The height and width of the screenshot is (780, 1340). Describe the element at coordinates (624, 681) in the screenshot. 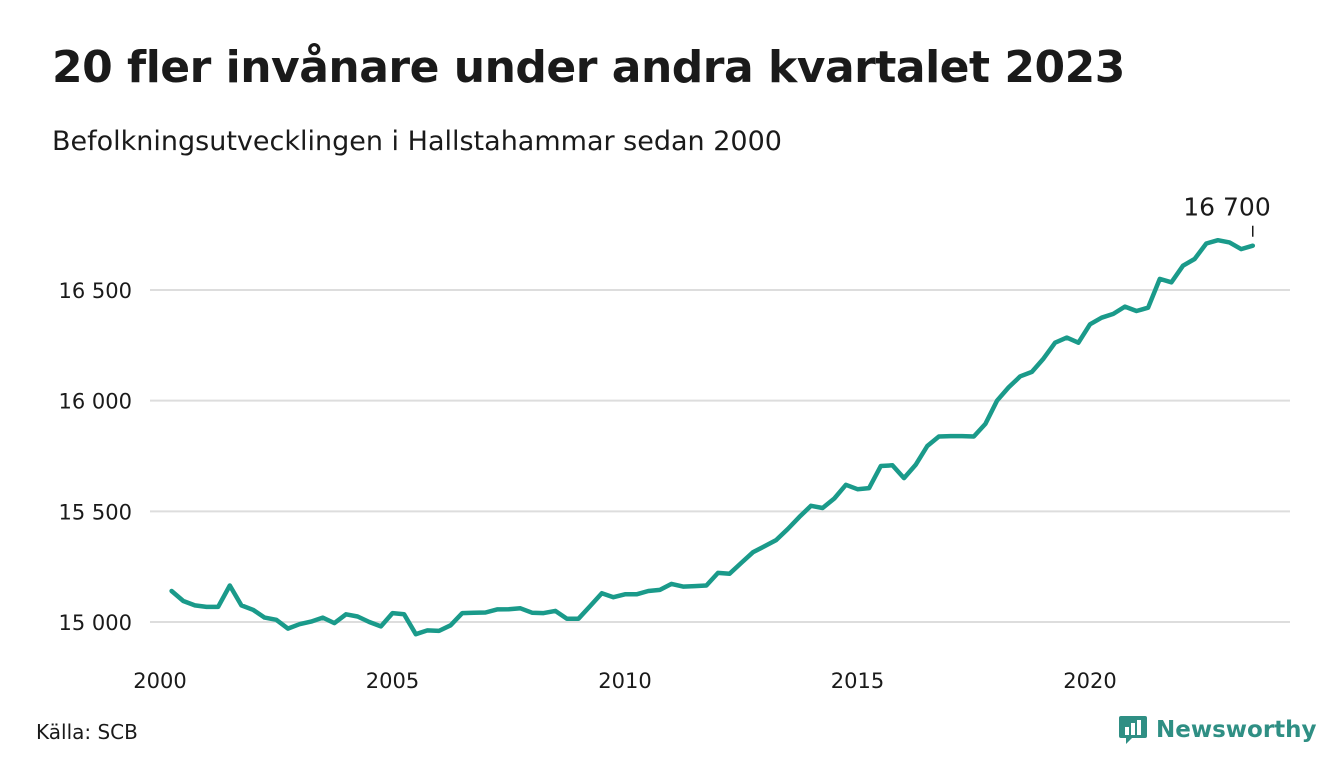

I see `x-tick-label: 2010` at that location.